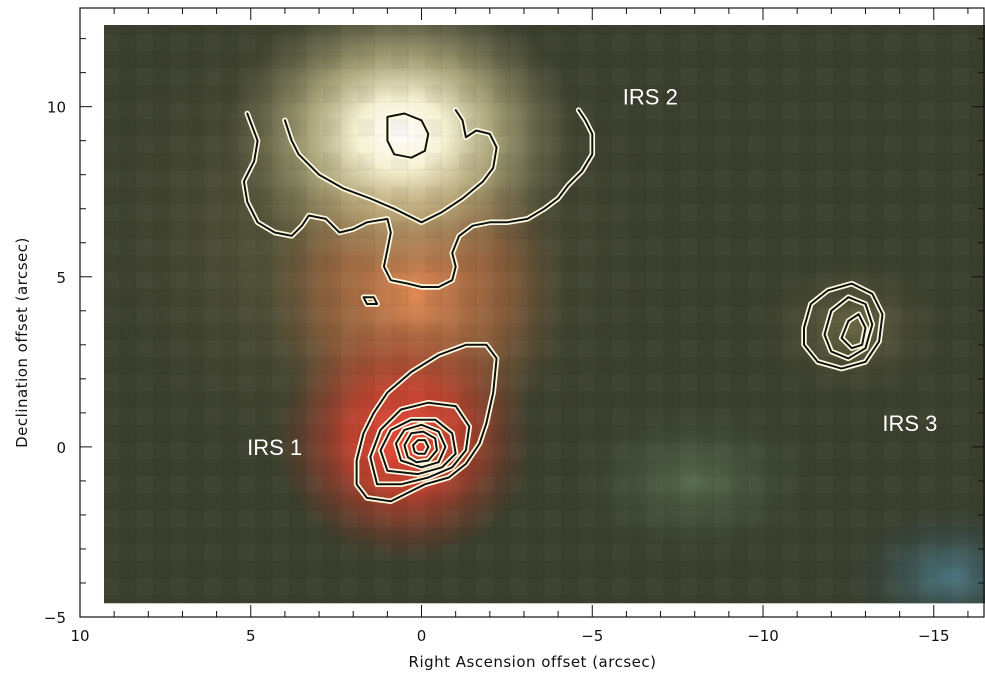 This screenshot has width=985, height=676. Describe the element at coordinates (274, 447) in the screenshot. I see `source-label: IRS 1` at that location.